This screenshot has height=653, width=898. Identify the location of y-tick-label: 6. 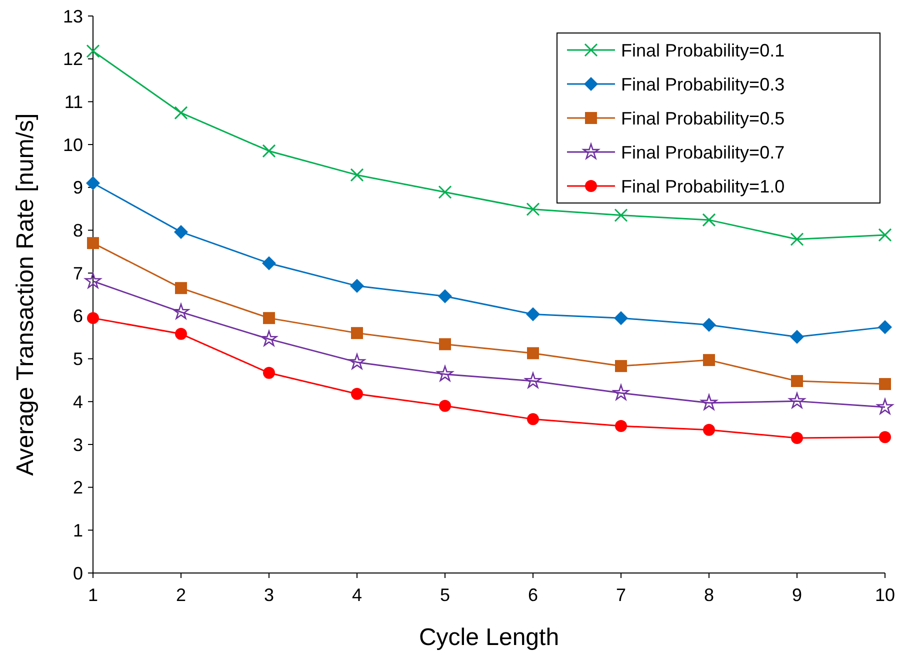
(77, 316).